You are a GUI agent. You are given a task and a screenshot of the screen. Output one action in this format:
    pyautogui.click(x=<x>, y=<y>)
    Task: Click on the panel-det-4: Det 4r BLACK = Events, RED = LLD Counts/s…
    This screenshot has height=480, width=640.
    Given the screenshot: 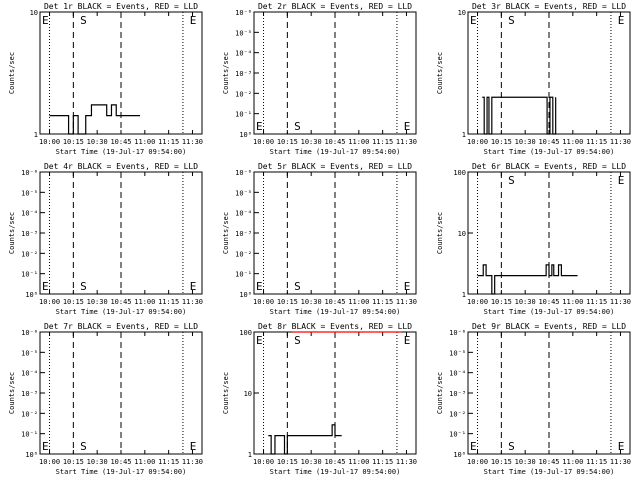 What is the action you would take?
    pyautogui.click(x=105, y=239)
    